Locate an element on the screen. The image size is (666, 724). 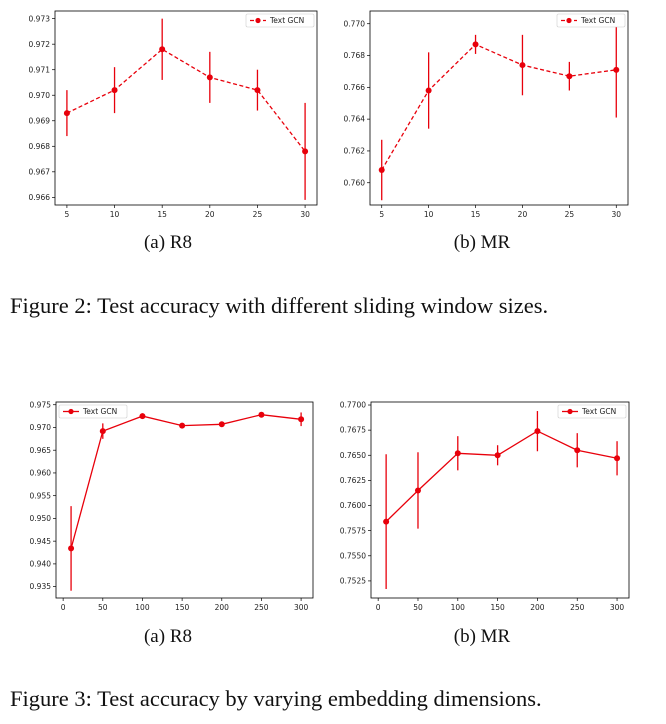
x-tick-label: 150 is located at coordinates (182, 607).